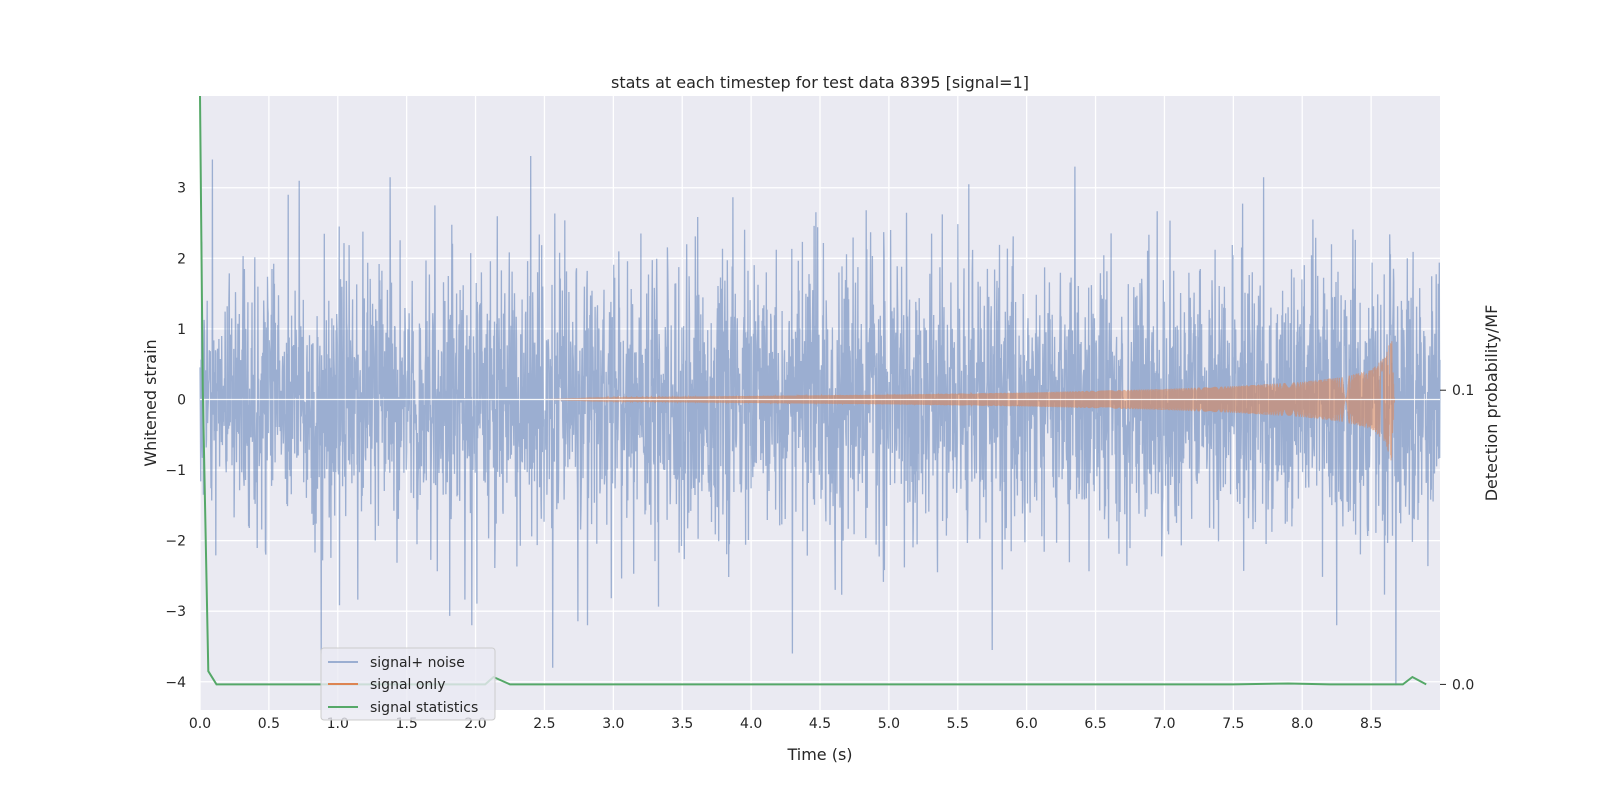 The width and height of the screenshot is (1600, 800). I want to click on x-tick-label: 4.0, so click(751, 724).